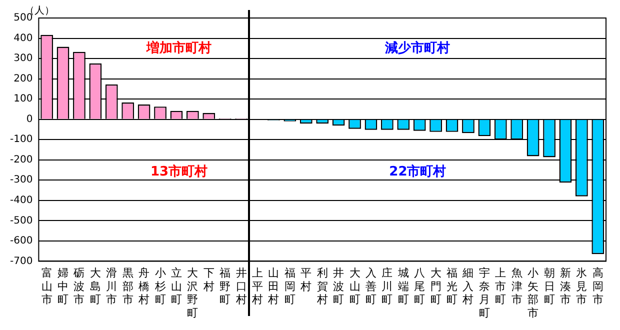 The height and width of the screenshot is (330, 620). I want to click on x-tick-label: 高岡市, so click(598, 286).